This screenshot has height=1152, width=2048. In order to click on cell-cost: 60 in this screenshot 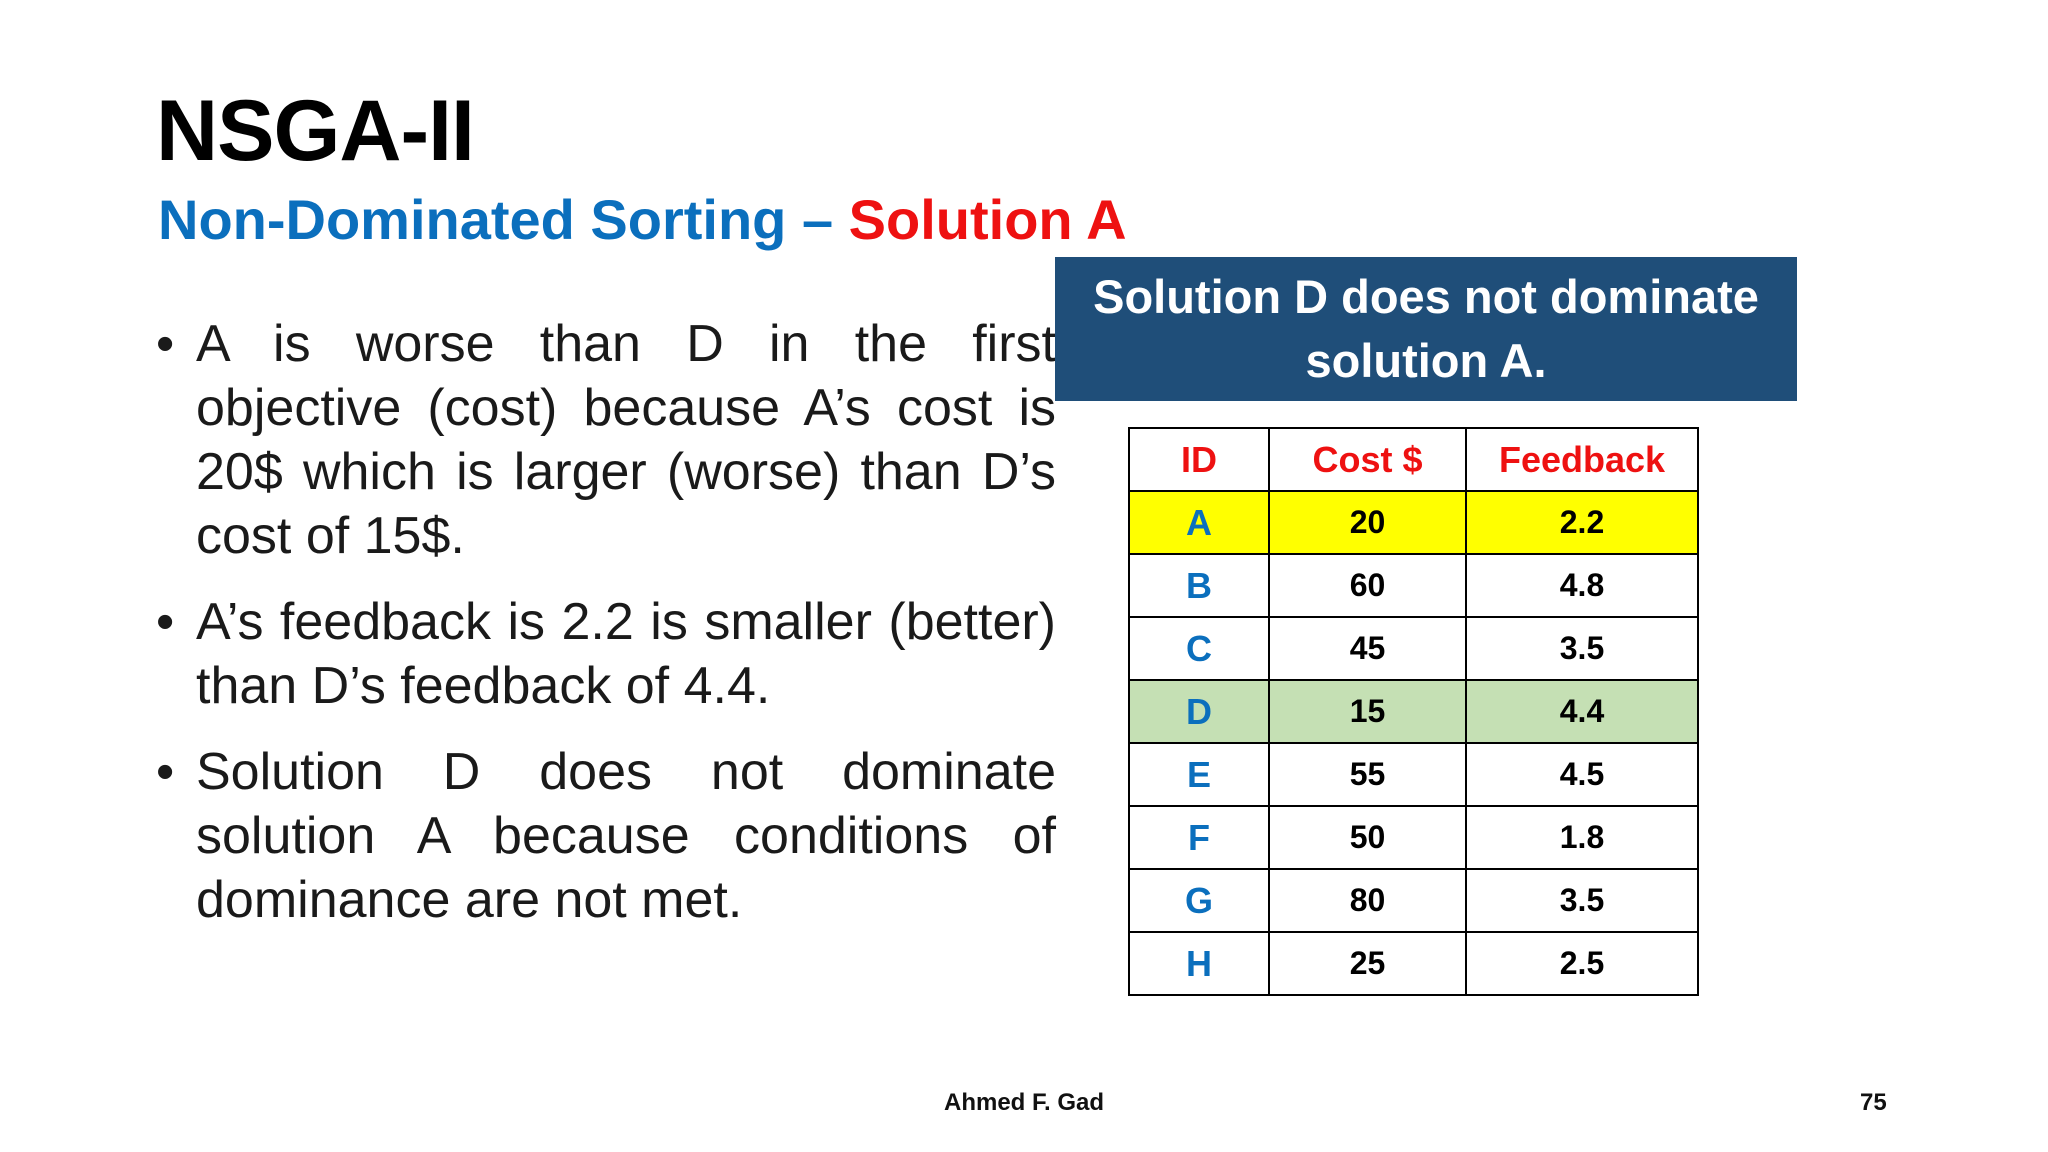, I will do `click(1367, 585)`.